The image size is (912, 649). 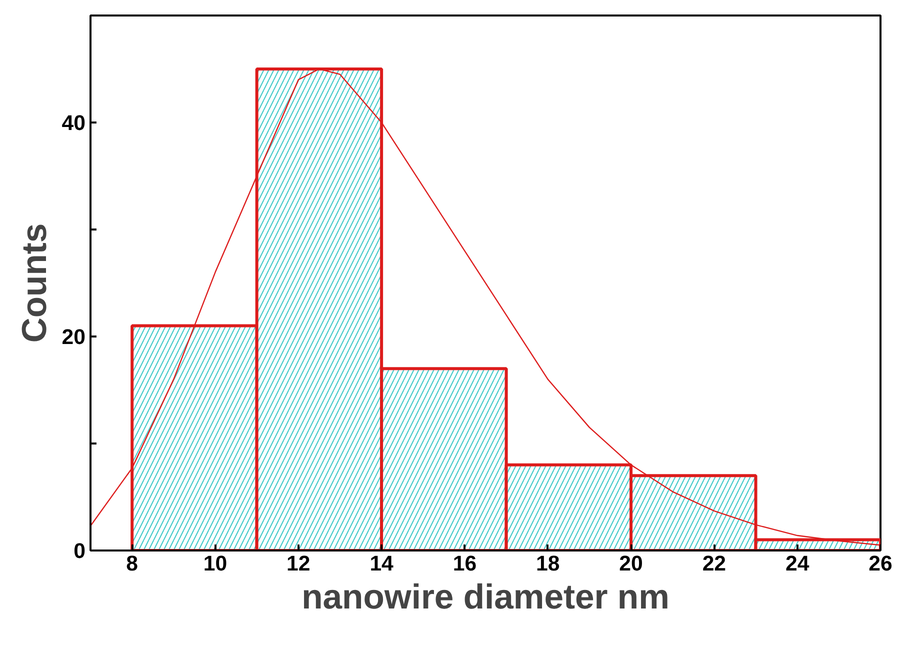 What do you see at coordinates (132, 564) in the screenshot?
I see `x-tick-label: 8` at bounding box center [132, 564].